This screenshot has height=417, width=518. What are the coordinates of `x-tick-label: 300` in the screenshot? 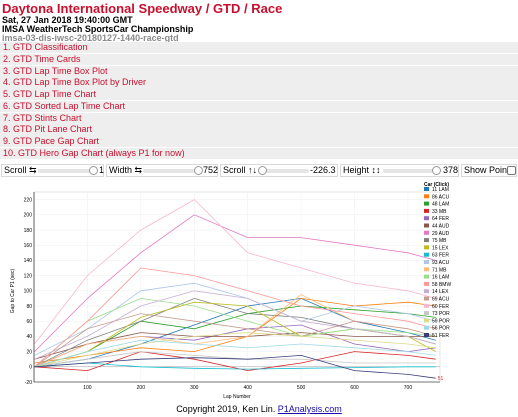 It's located at (194, 388).